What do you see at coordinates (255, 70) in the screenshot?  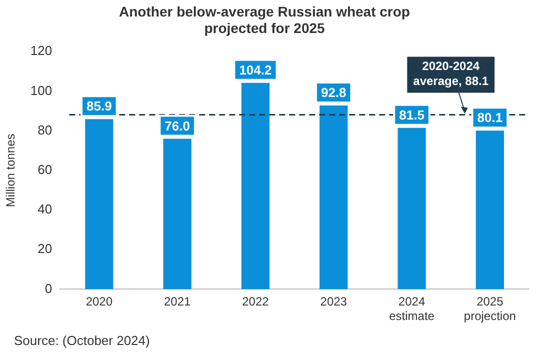 I see `data-label: 104.2` at bounding box center [255, 70].